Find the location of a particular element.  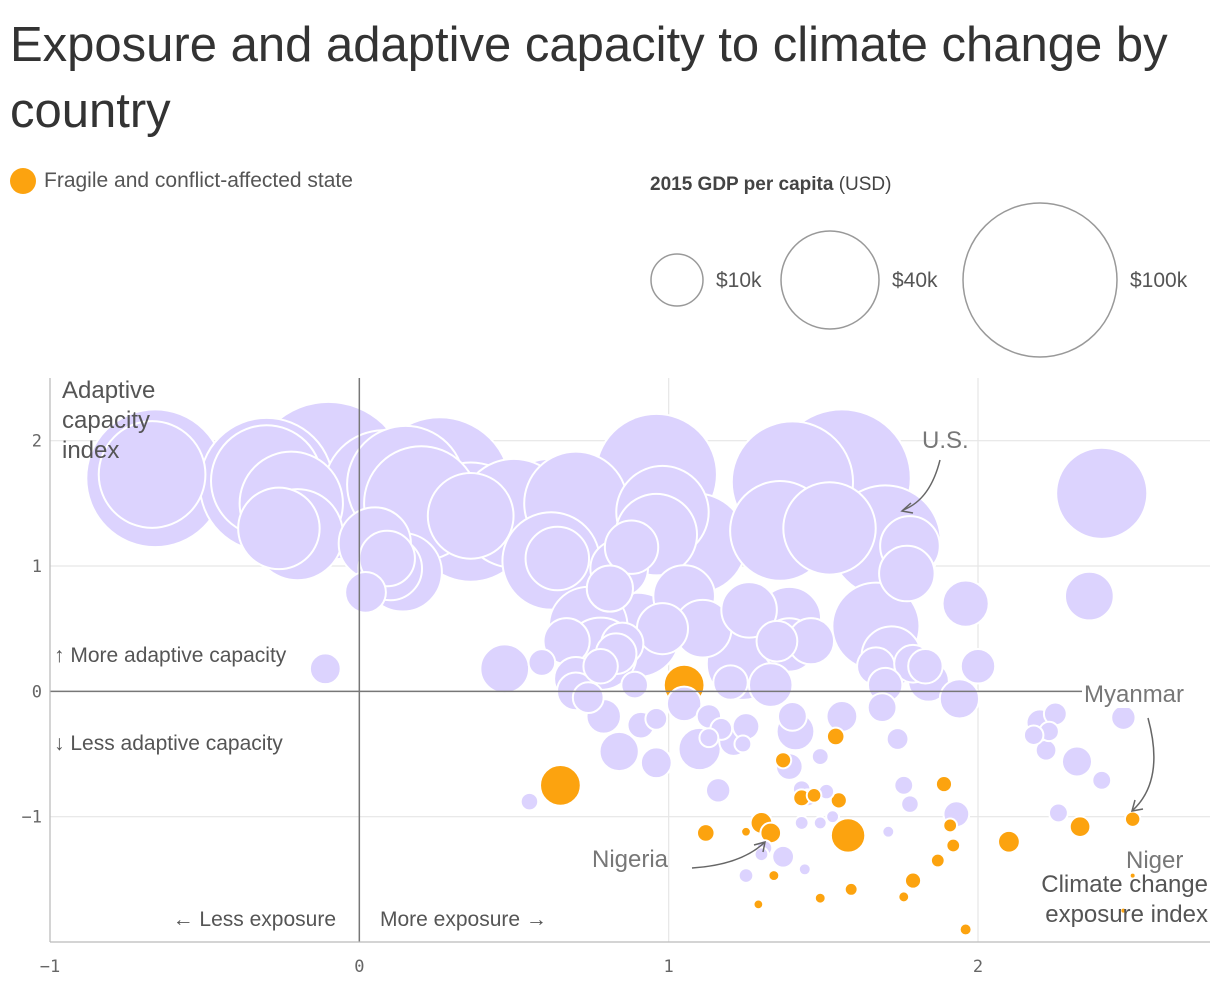

quadrant-label-left: ← Less exposure is located at coordinates (254, 919).